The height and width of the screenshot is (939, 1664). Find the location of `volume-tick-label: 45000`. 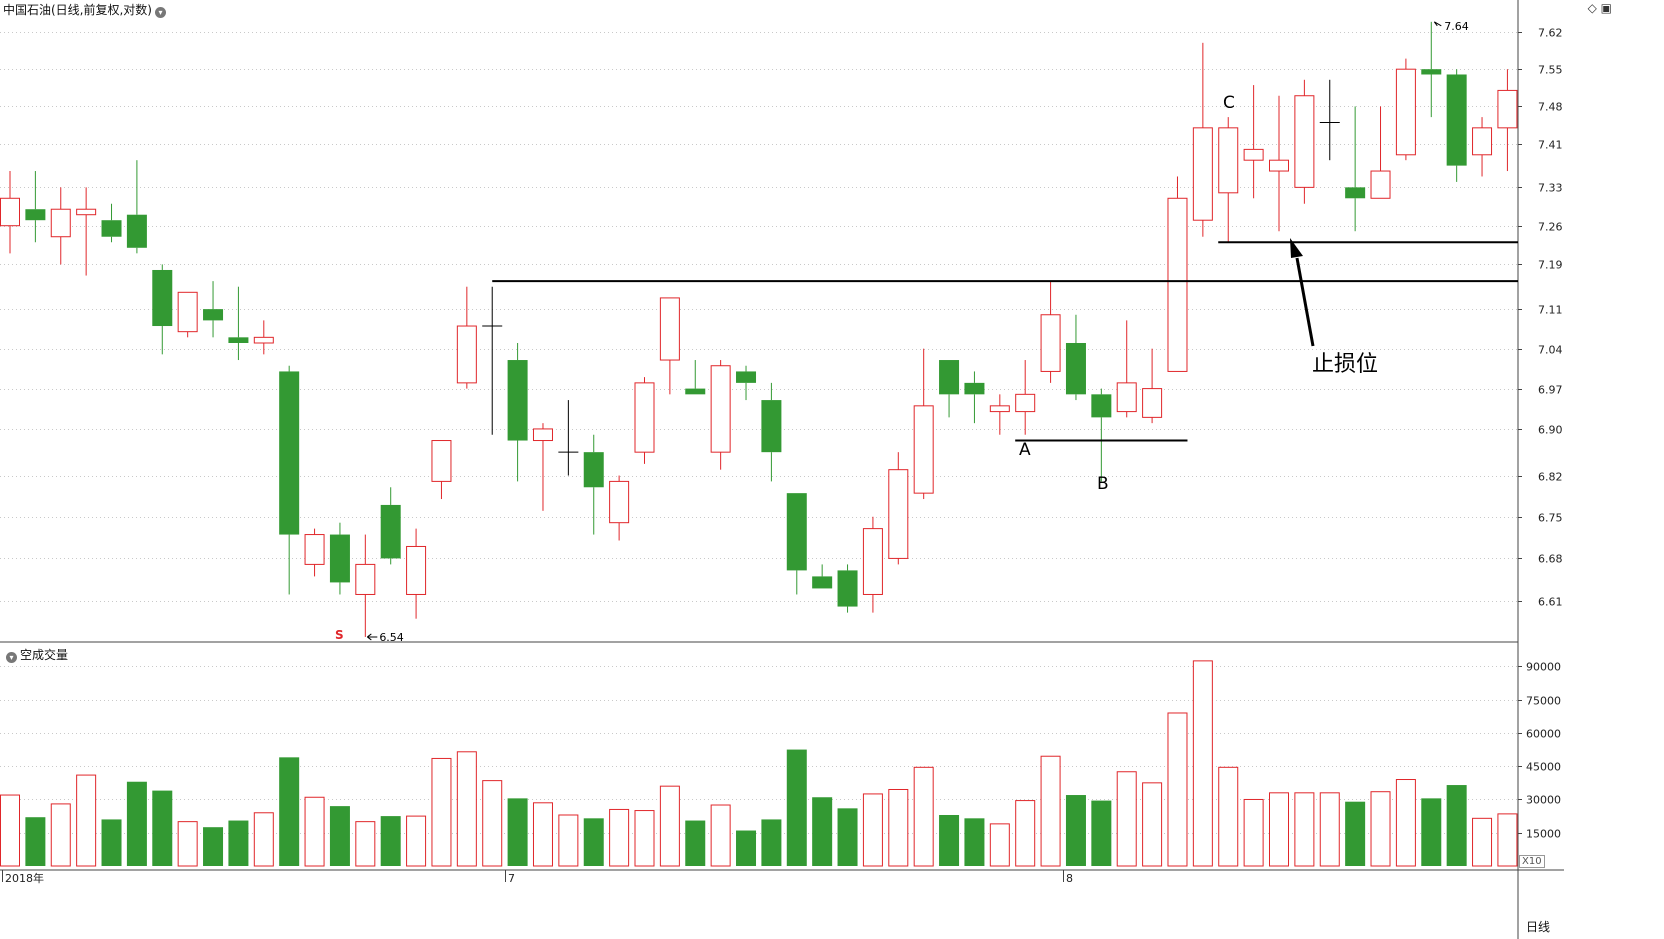

volume-tick-label: 45000 is located at coordinates (1543, 767).